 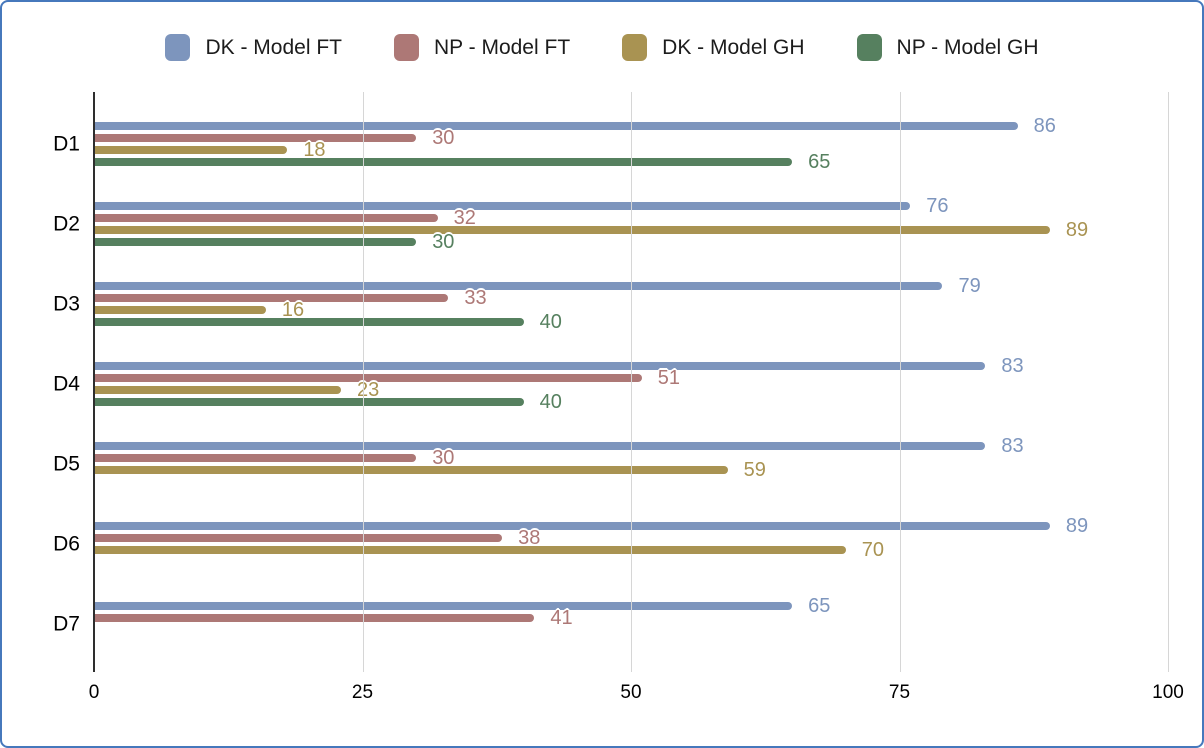 What do you see at coordinates (191, 150) in the screenshot?
I see `bar-d1-dk-model-gh` at bounding box center [191, 150].